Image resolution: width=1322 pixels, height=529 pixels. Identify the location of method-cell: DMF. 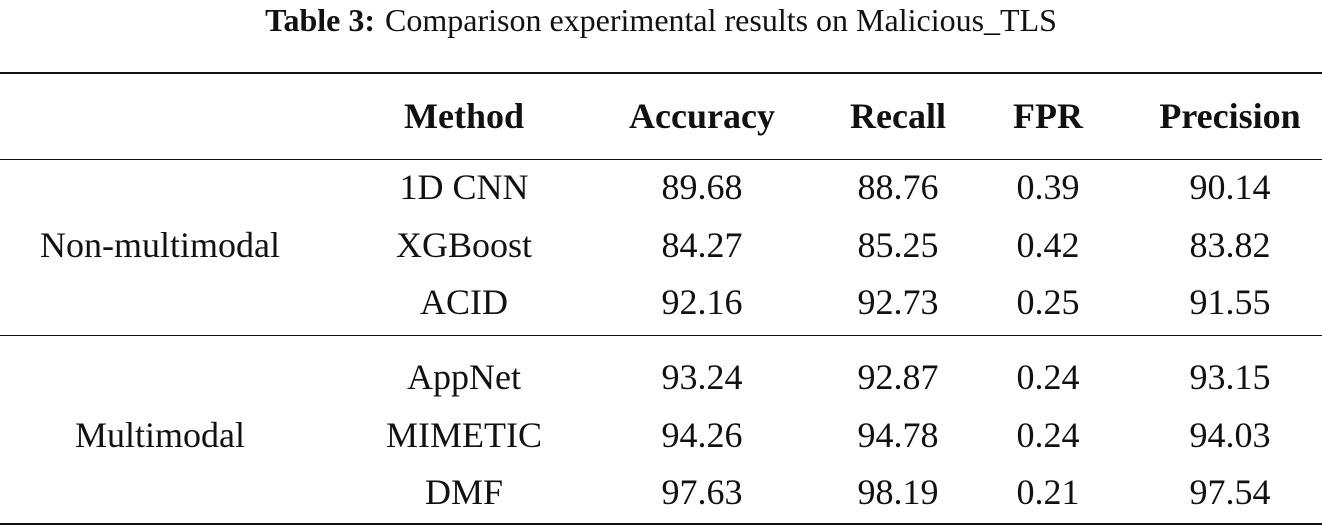
(464, 492).